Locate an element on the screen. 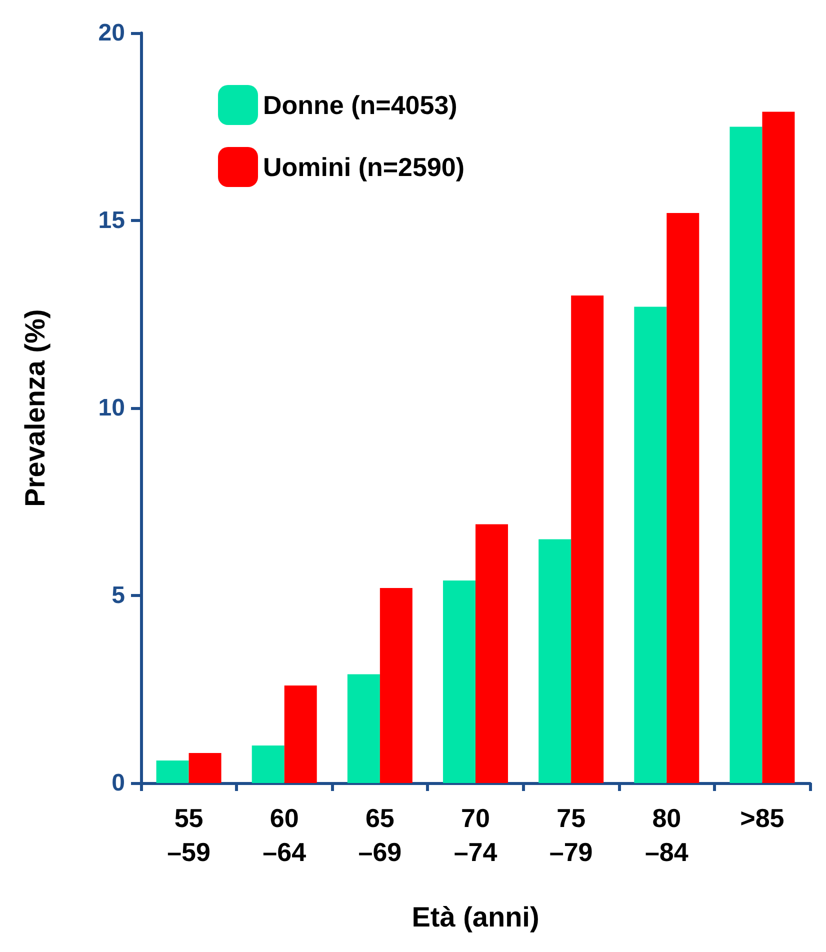 The width and height of the screenshot is (826, 952). legend-label: Donne (n=4053) is located at coordinates (360, 105).